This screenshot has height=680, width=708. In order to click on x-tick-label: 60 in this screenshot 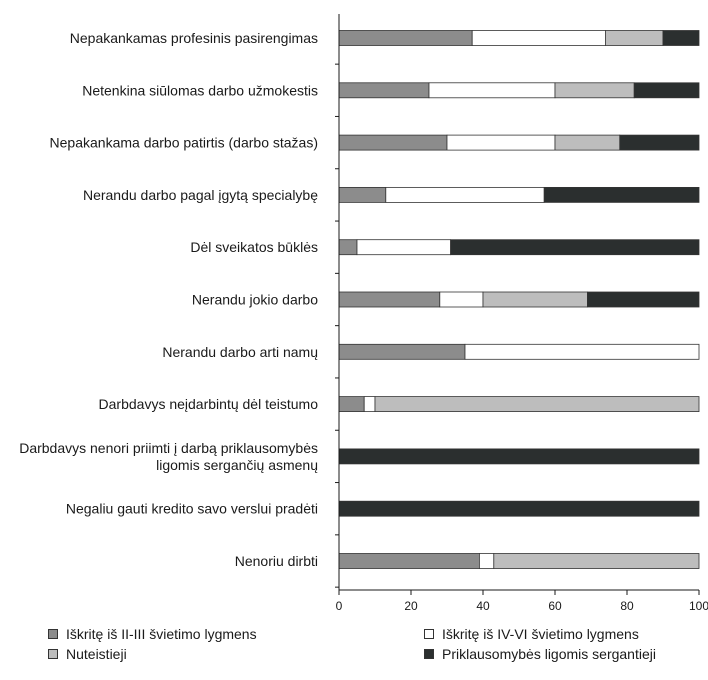, I will do `click(555, 606)`.